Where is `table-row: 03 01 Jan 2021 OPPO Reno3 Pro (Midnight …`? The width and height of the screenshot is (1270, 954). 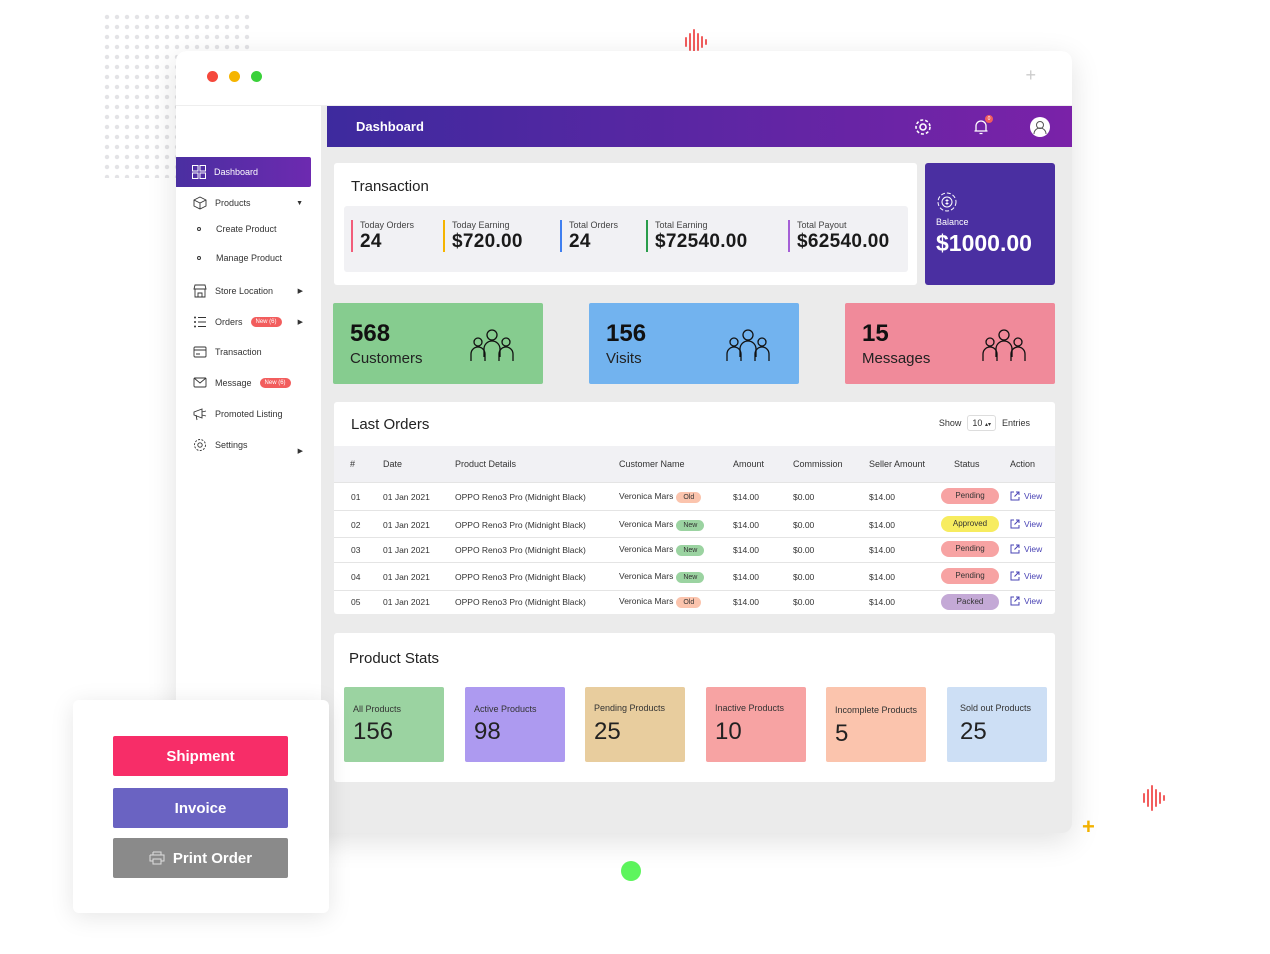 table-row: 03 01 Jan 2021 OPPO Reno3 Pro (Midnight … is located at coordinates (694, 549).